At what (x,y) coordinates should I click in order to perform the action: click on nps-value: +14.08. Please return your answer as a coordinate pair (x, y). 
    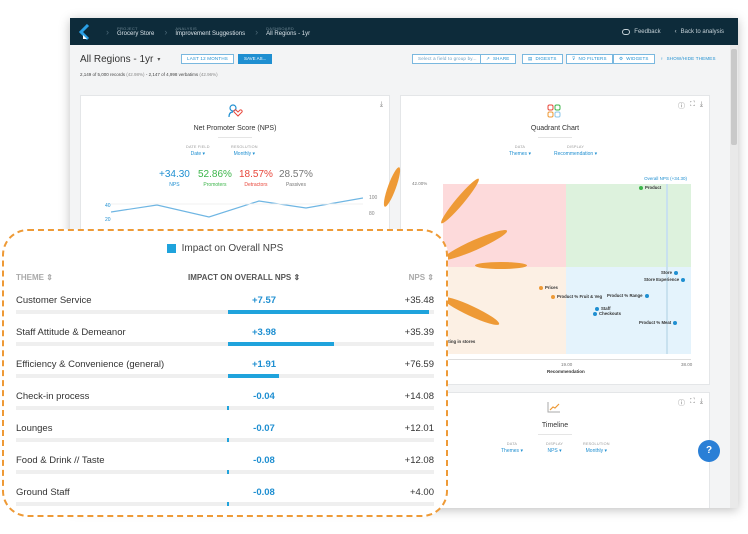
    Looking at the image, I should click on (419, 396).